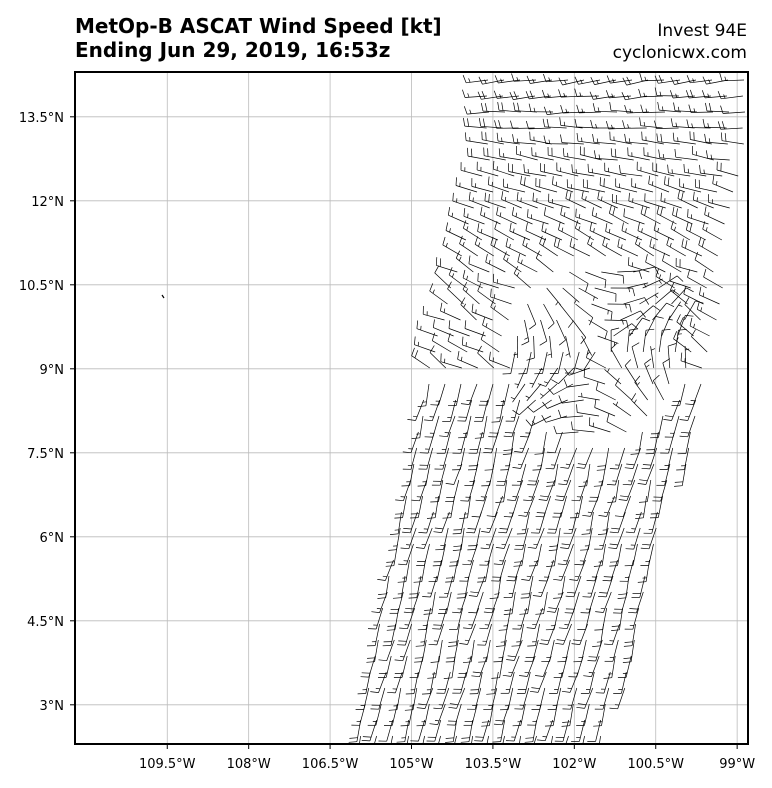 The height and width of the screenshot is (788, 772). What do you see at coordinates (679, 53) in the screenshot?
I see `site-credit: cyclonicwx.com` at bounding box center [679, 53].